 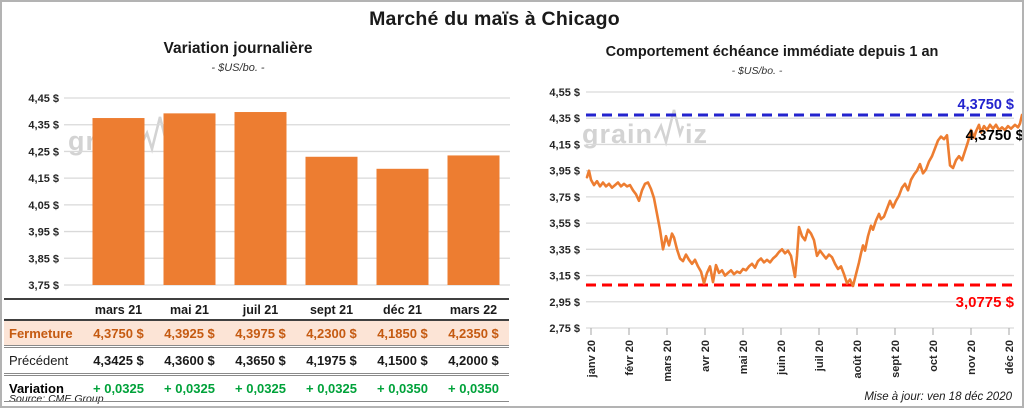 I want to click on column-header: mai 21, so click(x=189, y=309).